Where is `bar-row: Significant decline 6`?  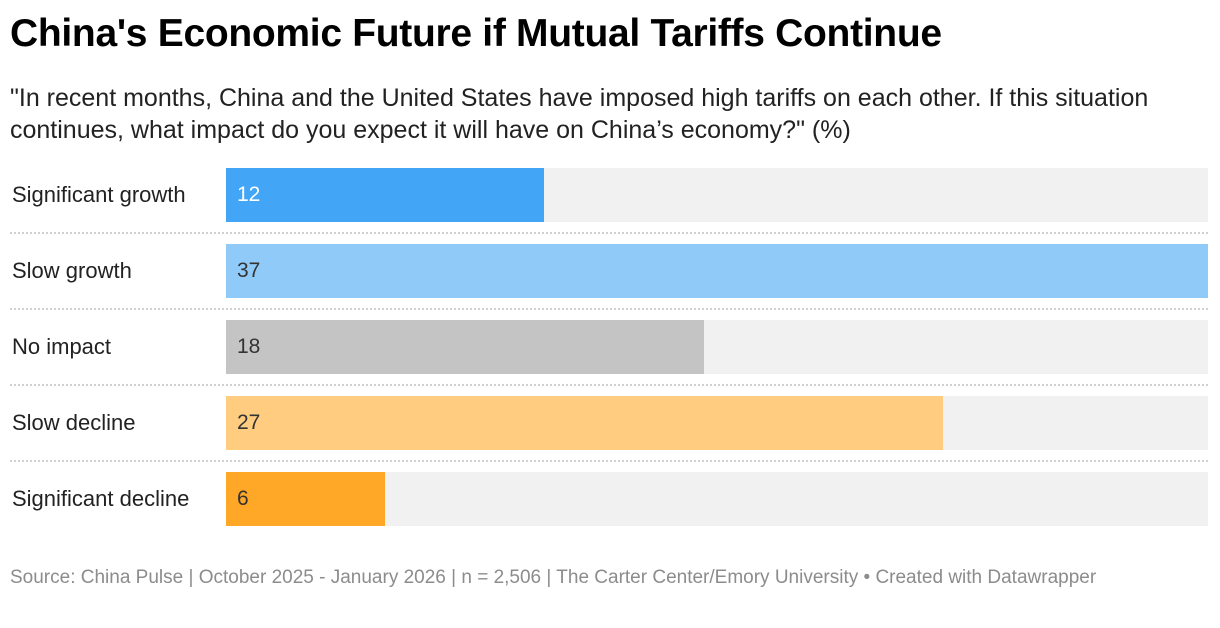
bar-row: Significant decline 6 is located at coordinates (610, 499).